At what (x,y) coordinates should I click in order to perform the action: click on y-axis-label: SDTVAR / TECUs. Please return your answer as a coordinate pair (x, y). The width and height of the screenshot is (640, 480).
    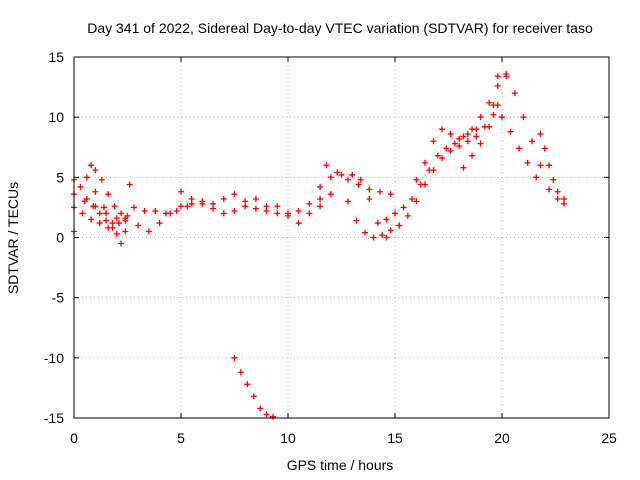
    Looking at the image, I should click on (13, 238).